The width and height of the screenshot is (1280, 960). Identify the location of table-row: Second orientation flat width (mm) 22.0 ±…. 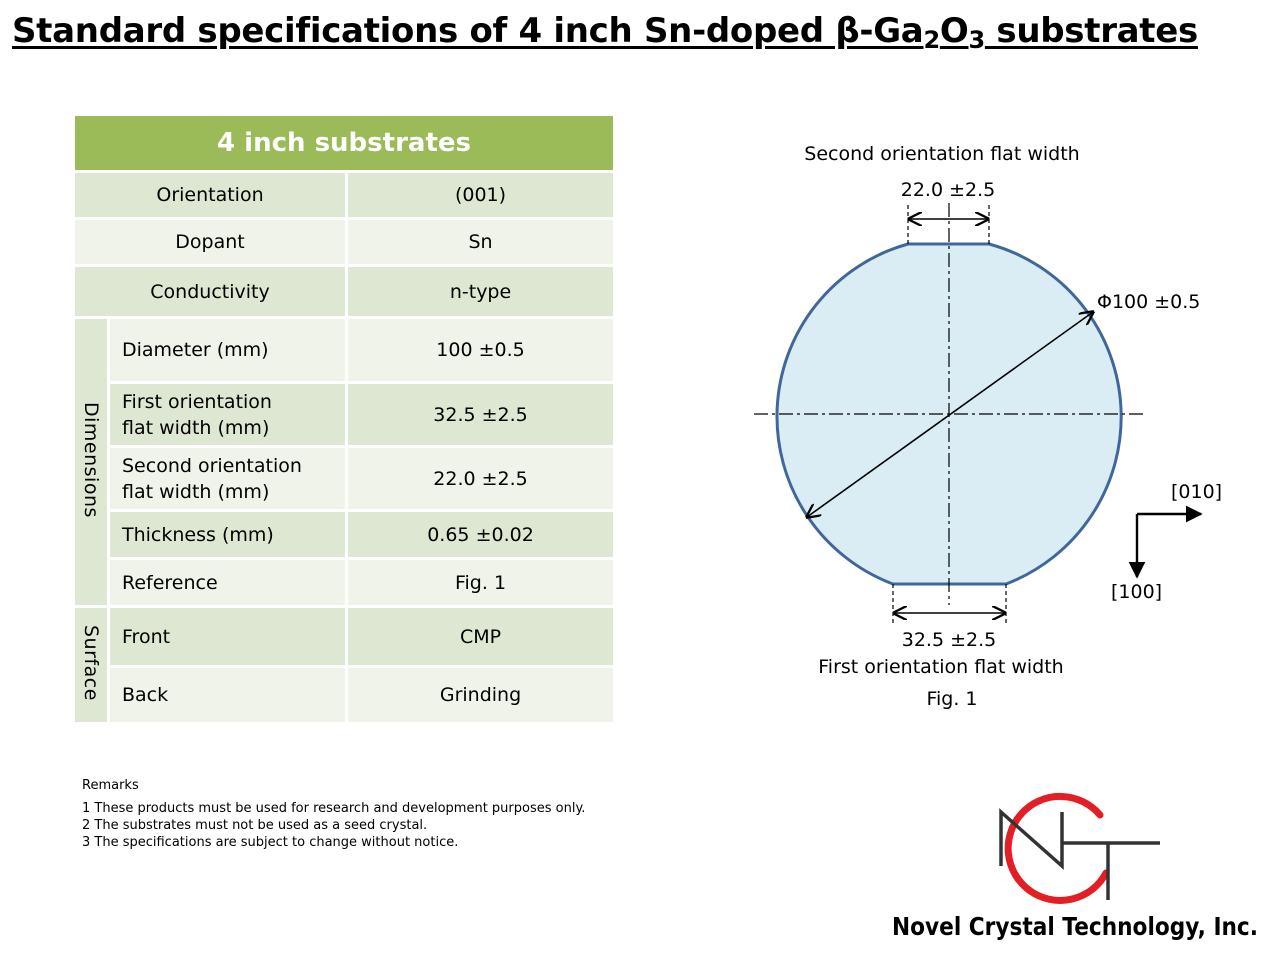
(345, 478).